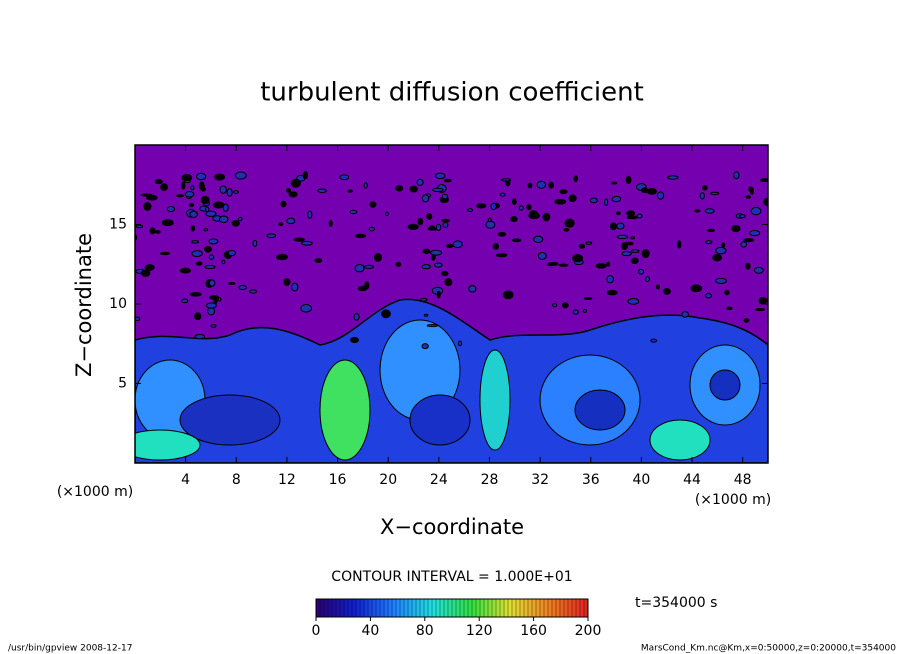  What do you see at coordinates (456, 619) in the screenshot?
I see `colorbar-lines: 0 40 80 120 160 200` at bounding box center [456, 619].